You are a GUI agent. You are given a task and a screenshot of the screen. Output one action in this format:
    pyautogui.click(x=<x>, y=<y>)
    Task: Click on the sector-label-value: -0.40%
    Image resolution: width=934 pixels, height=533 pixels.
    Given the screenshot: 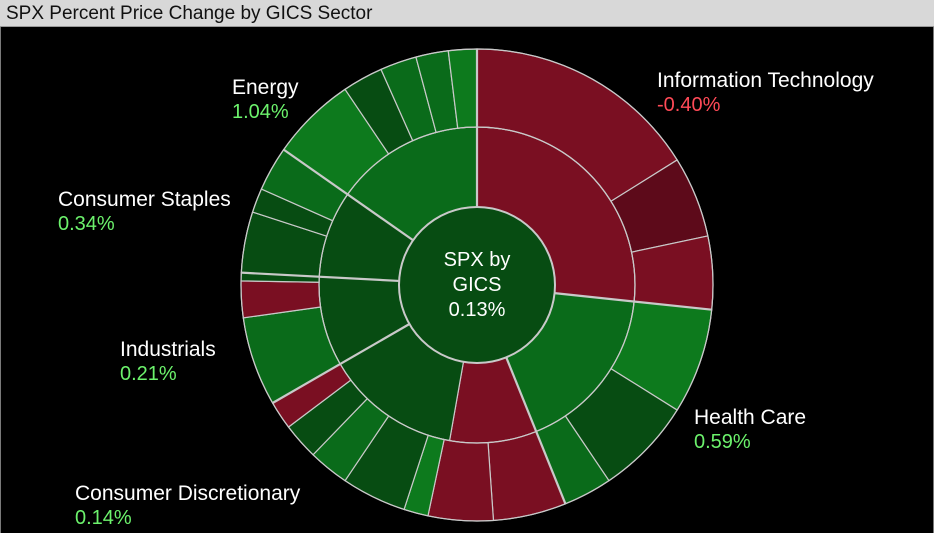 What is the action you would take?
    pyautogui.click(x=689, y=105)
    